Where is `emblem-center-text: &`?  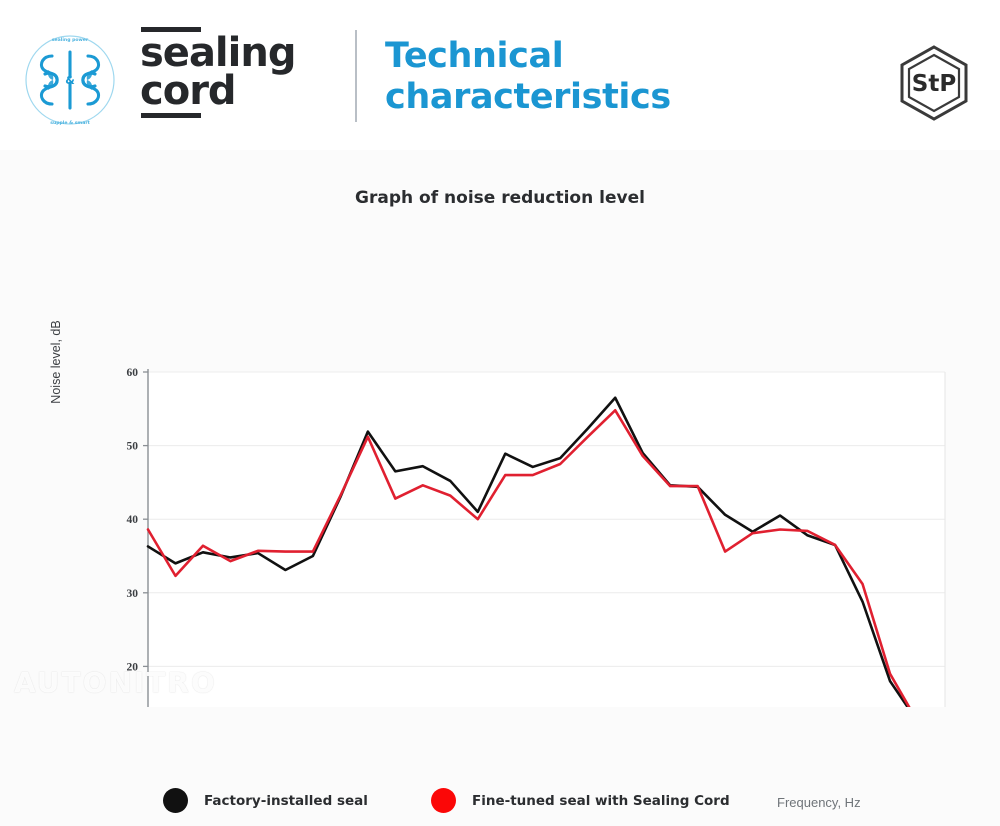
emblem-center-text: & is located at coordinates (70, 80).